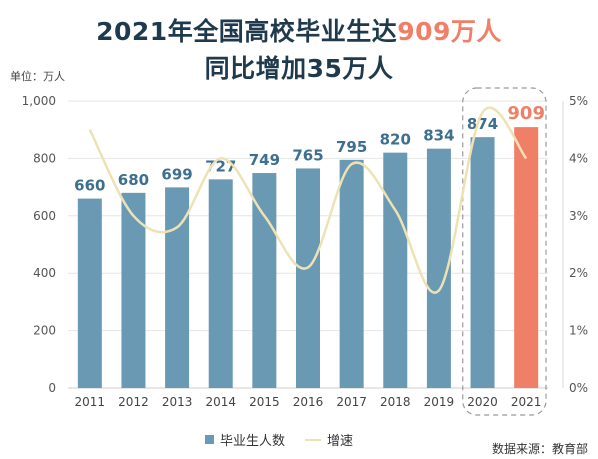 This screenshot has width=598, height=459. I want to click on legend-bar-swatch, so click(209, 439).